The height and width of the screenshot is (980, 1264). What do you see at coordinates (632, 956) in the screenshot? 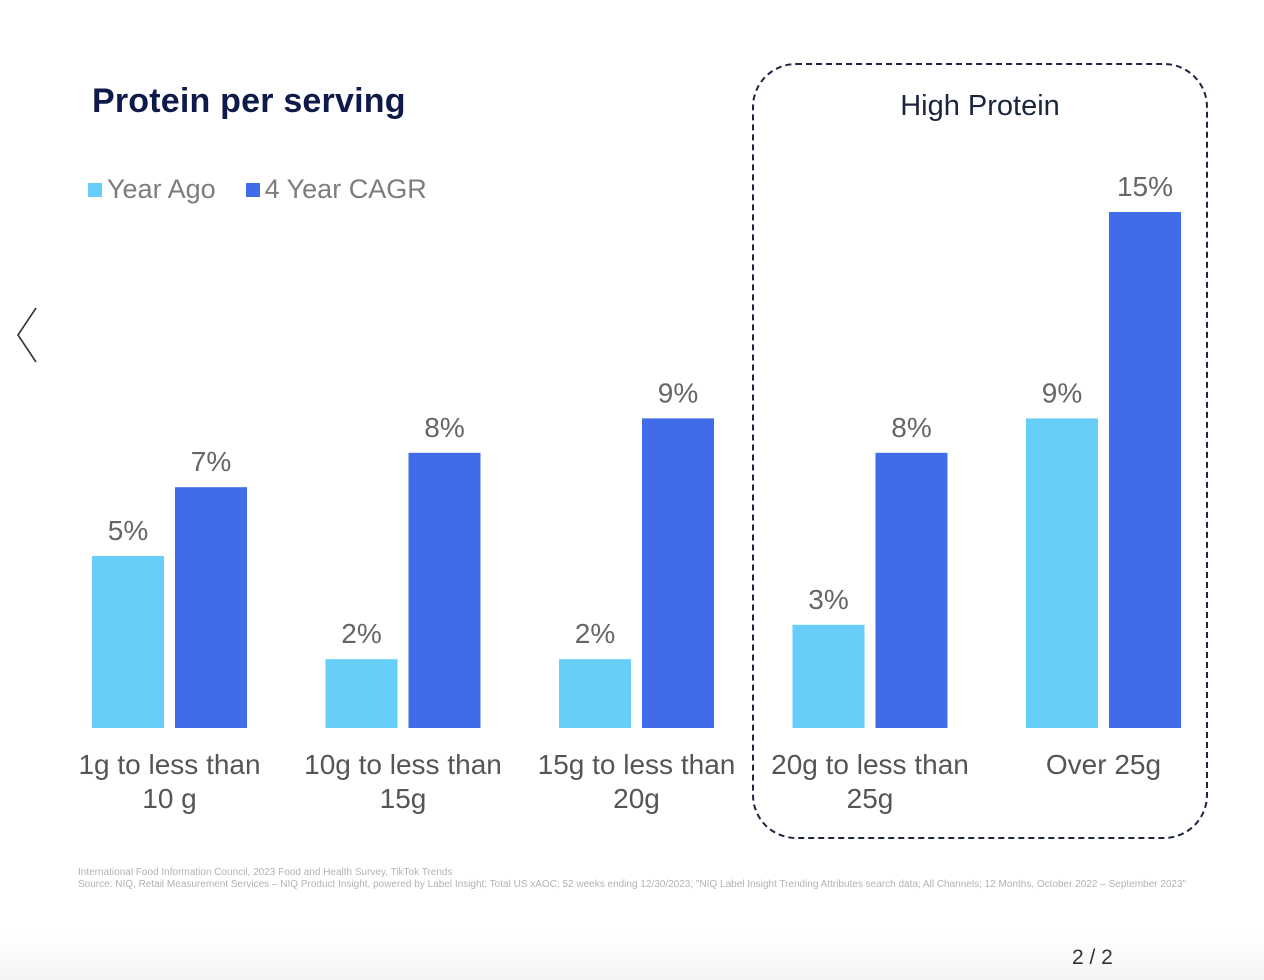
I see `viewer-bottom-bar` at bounding box center [632, 956].